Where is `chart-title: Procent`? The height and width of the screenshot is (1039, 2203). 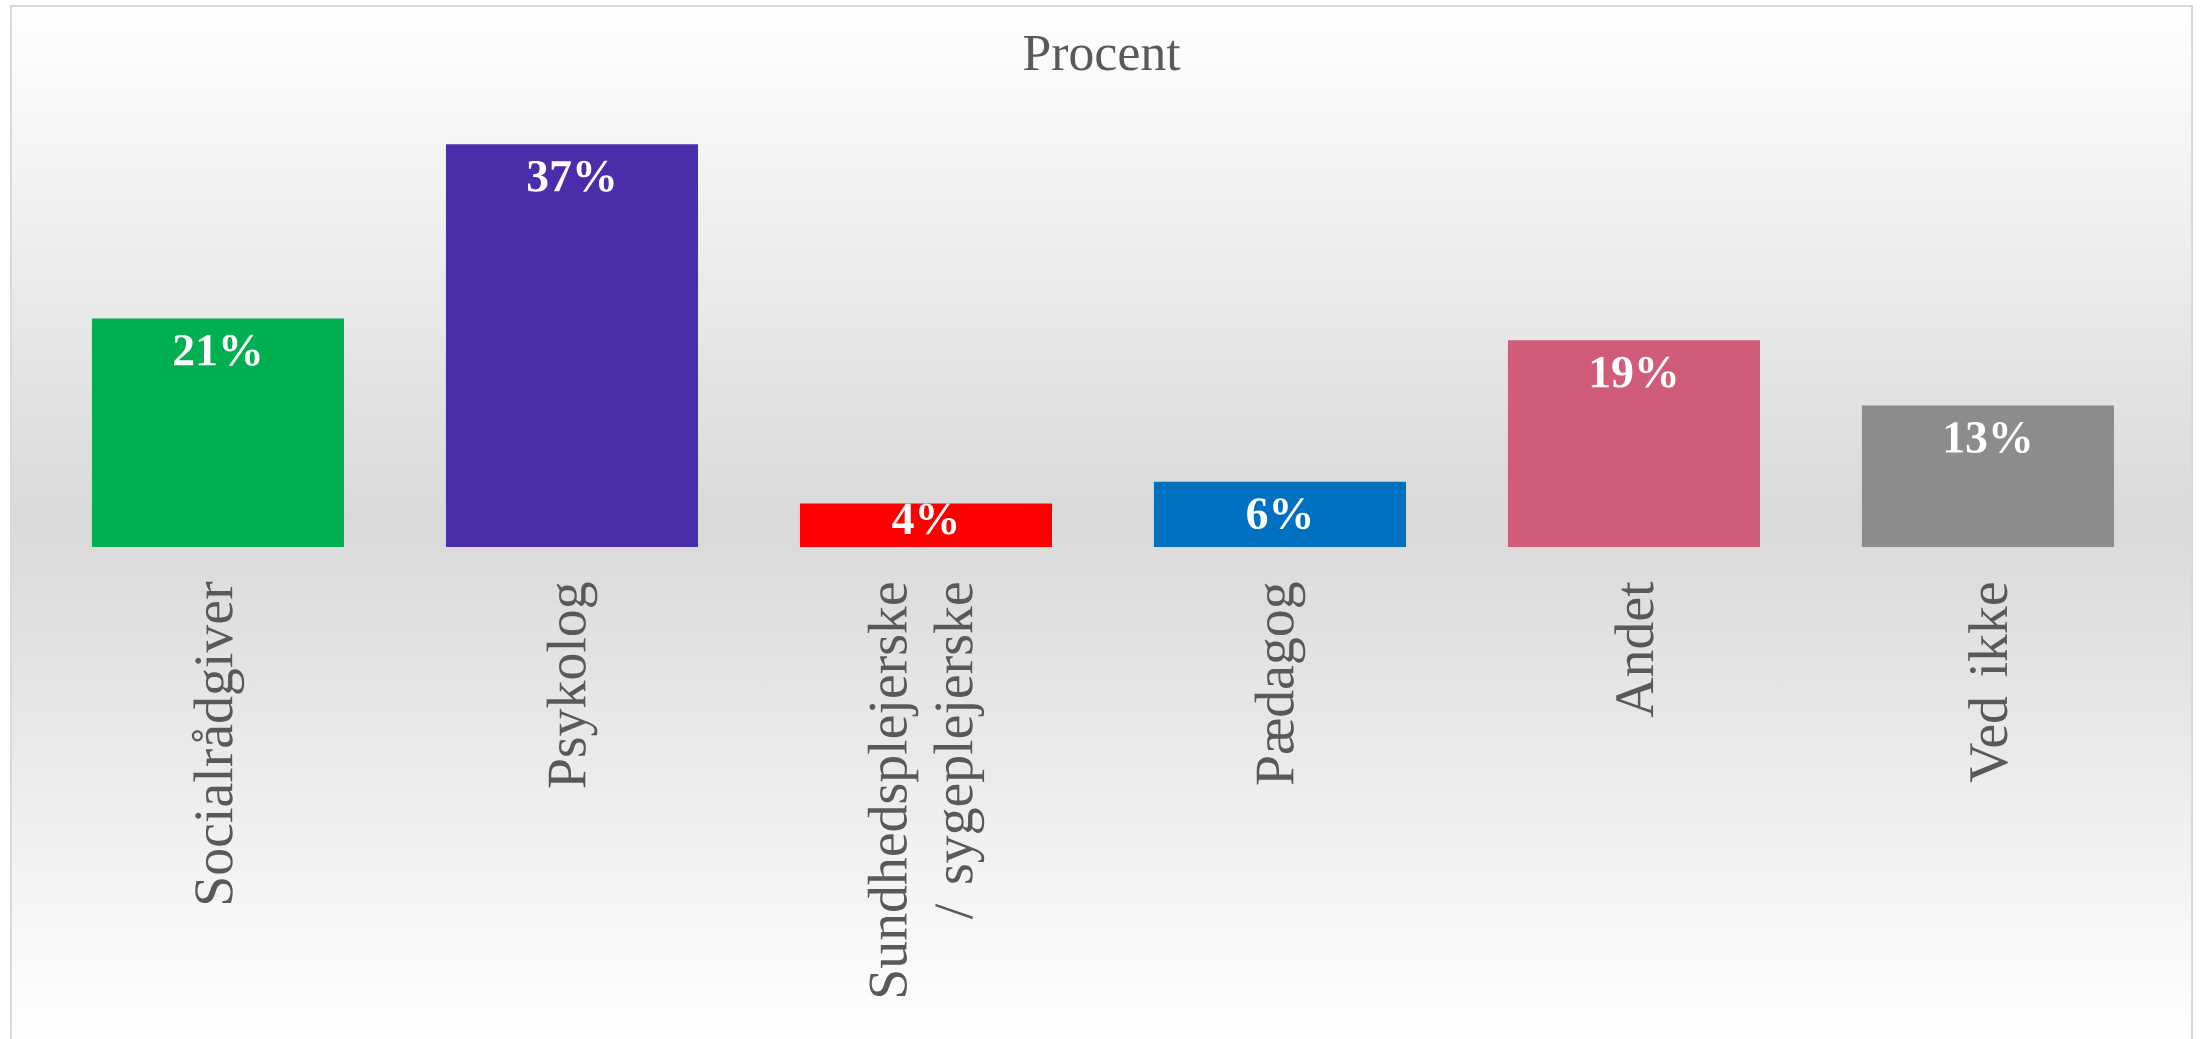 chart-title: Procent is located at coordinates (1102, 53).